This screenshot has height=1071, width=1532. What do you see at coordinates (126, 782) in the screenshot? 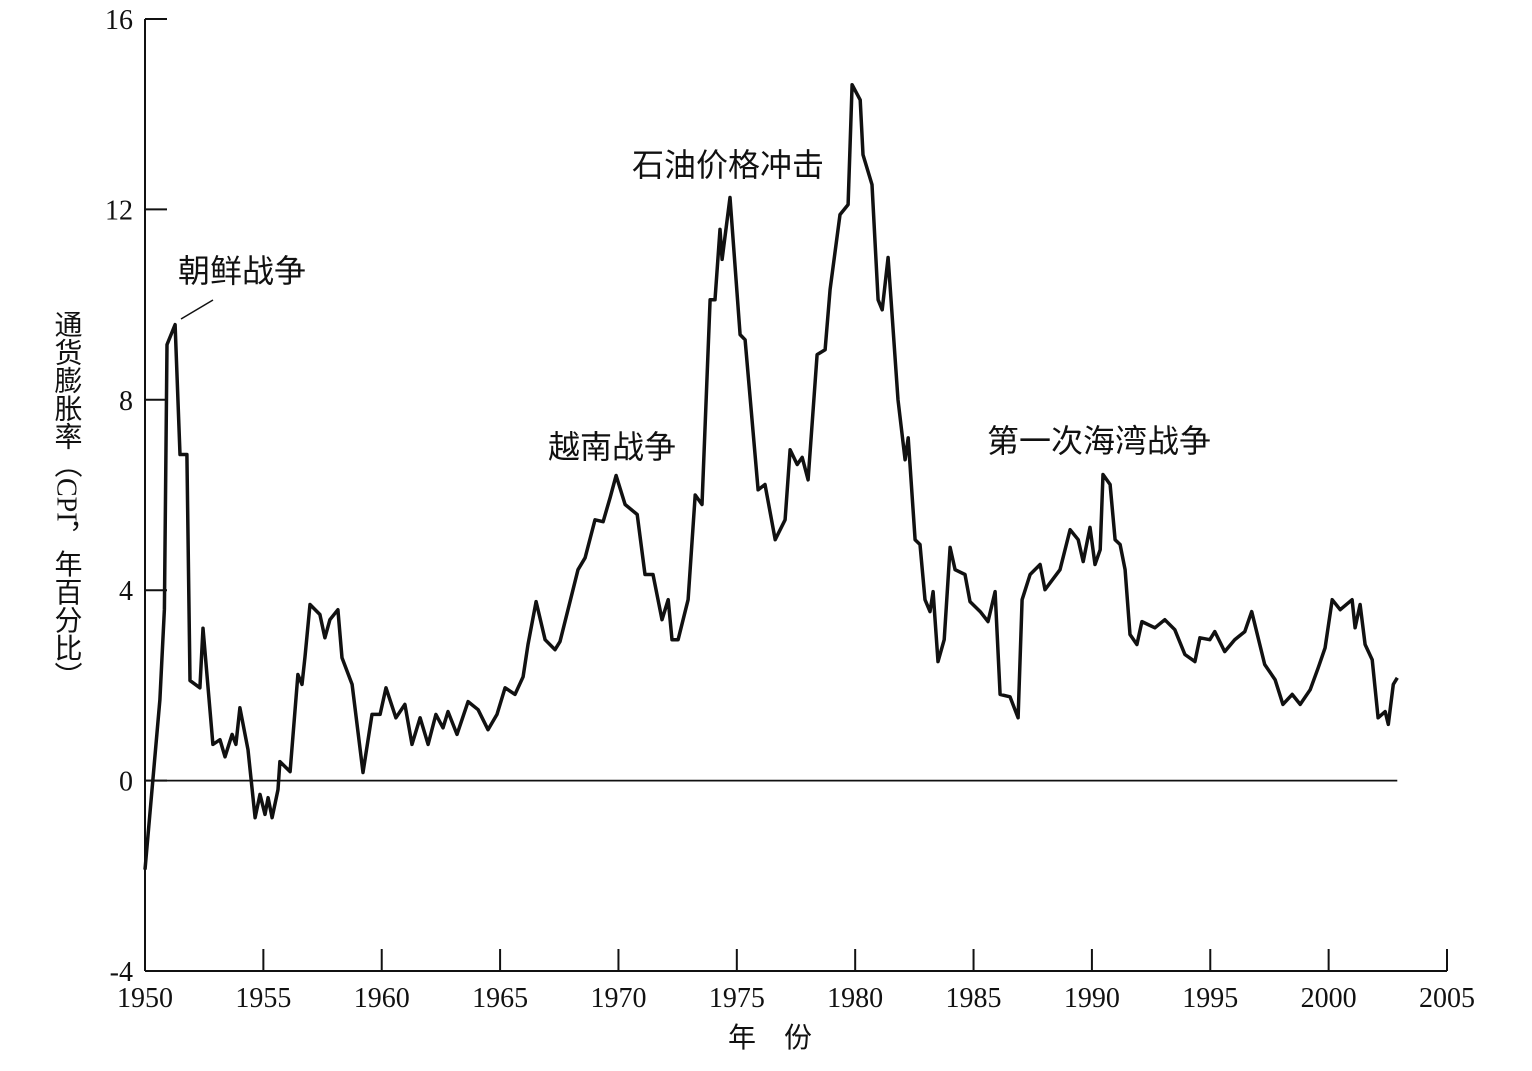
I see `y-tick-label: 0` at bounding box center [126, 782].